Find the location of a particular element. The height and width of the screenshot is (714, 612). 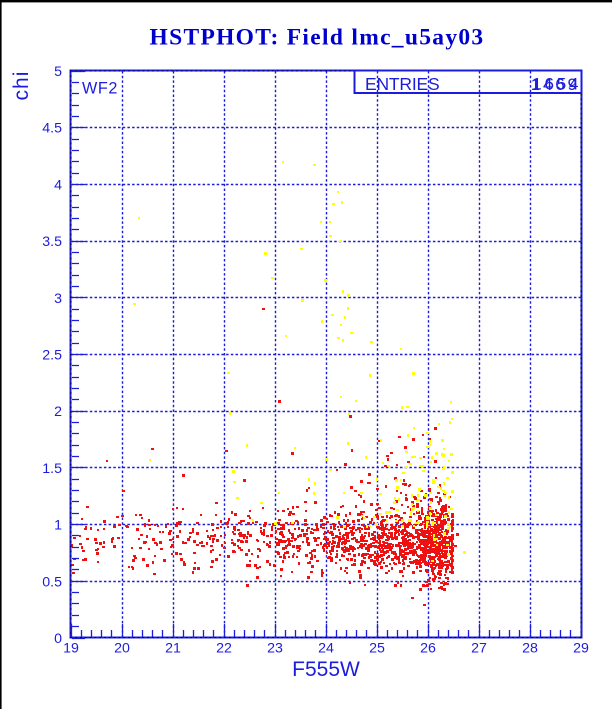

svg-text: chi is located at coordinates (21, 86).